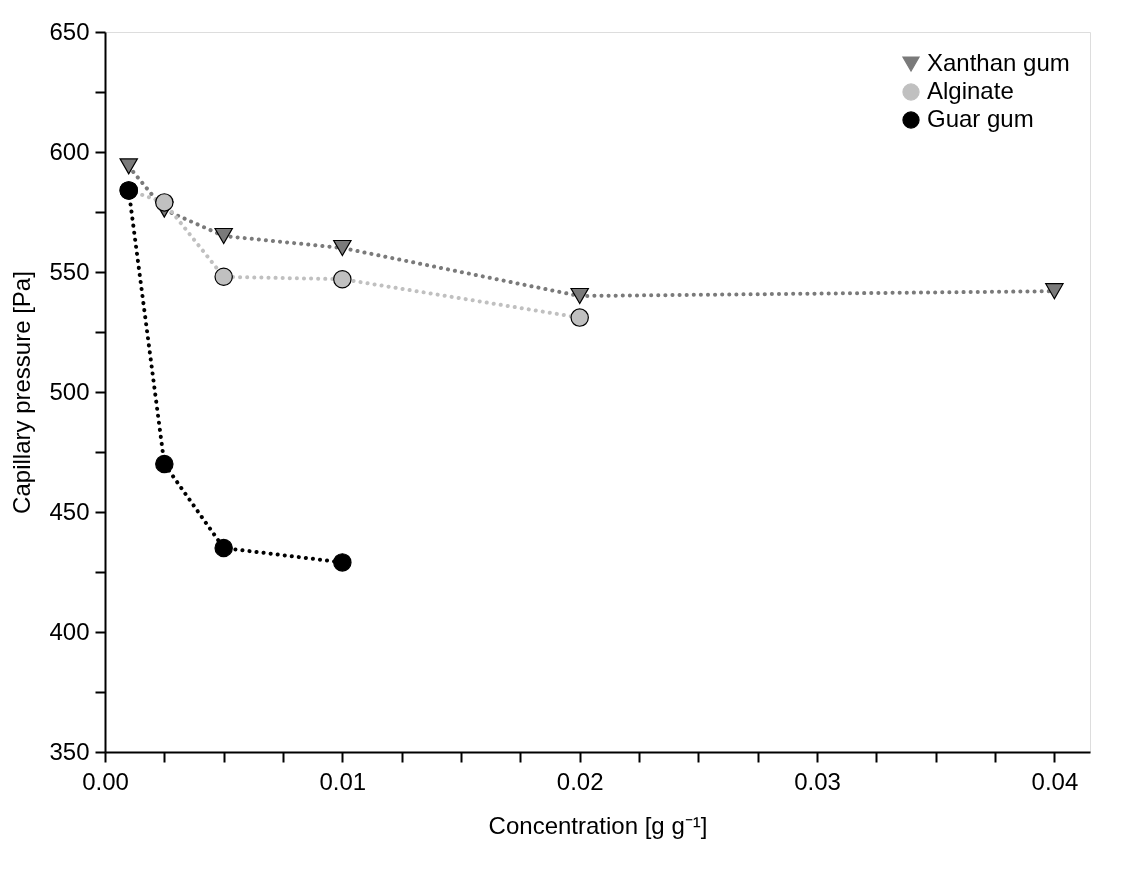 Image resolution: width=1144 pixels, height=882 pixels. What do you see at coordinates (580, 781) in the screenshot?
I see `x-tick-label: 0.02` at bounding box center [580, 781].